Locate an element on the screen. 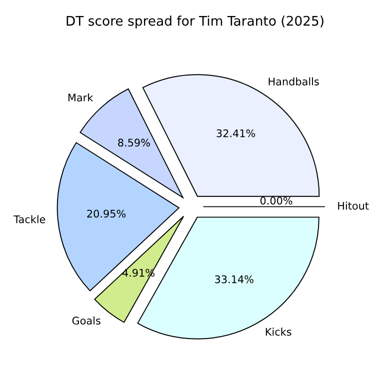 This screenshot has width=390, height=390. slice-label: Tackle is located at coordinates (30, 219).